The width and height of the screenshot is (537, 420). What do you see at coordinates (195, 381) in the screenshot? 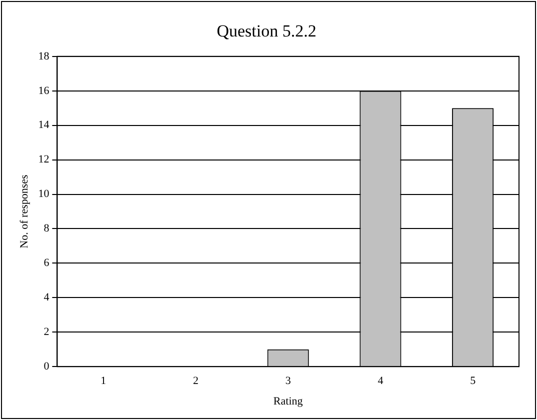
I see `x-tick-label: 2` at bounding box center [195, 381].